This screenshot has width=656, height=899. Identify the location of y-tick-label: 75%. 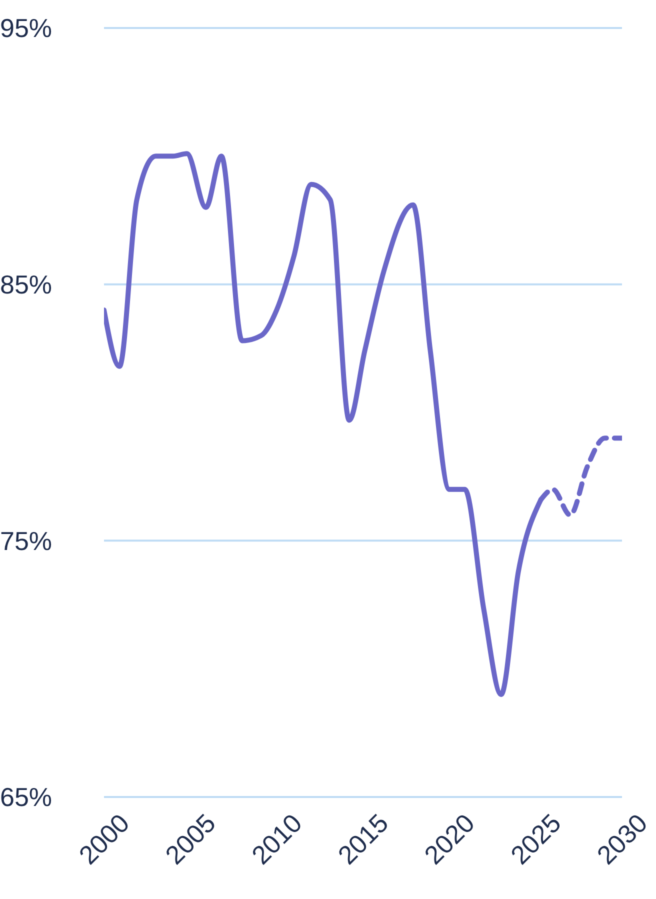
(26, 541).